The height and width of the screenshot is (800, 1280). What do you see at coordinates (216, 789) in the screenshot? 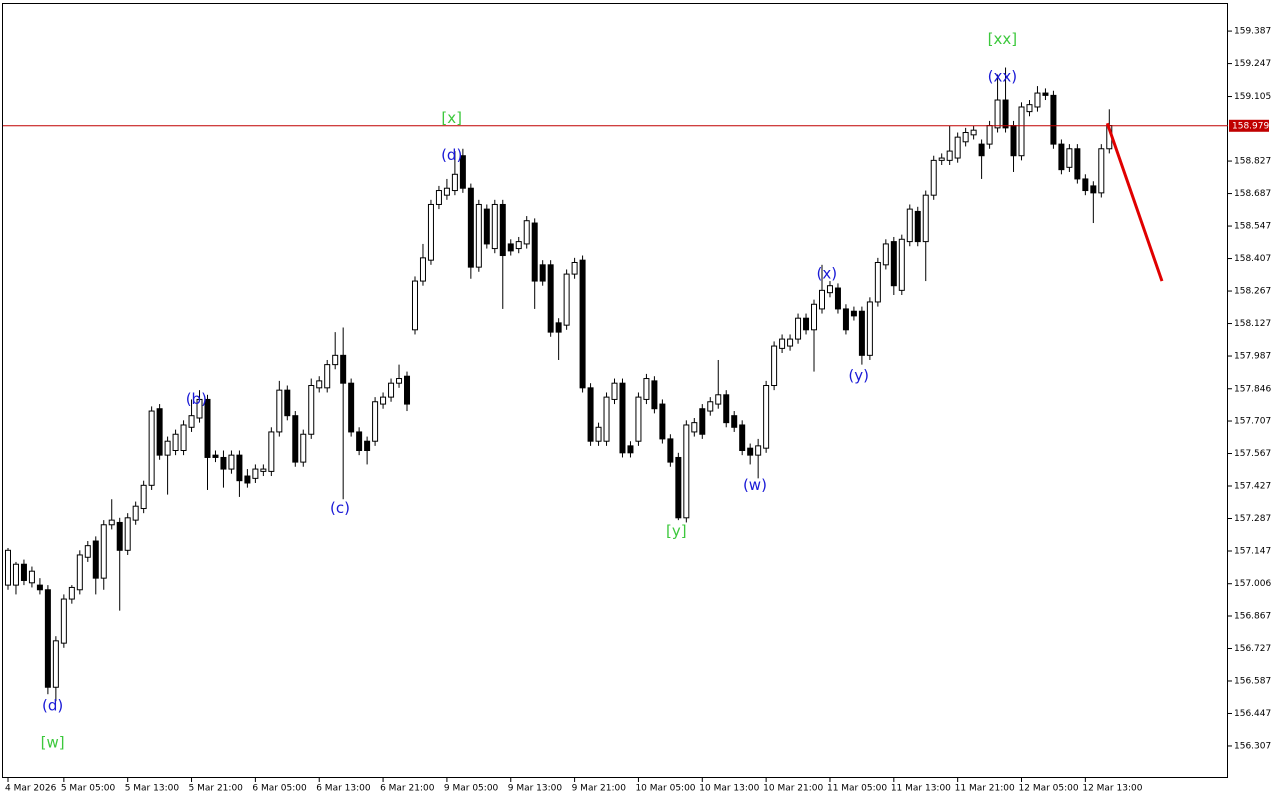
I see `x-tick-label: 5 Mar 21:00` at bounding box center [216, 789].